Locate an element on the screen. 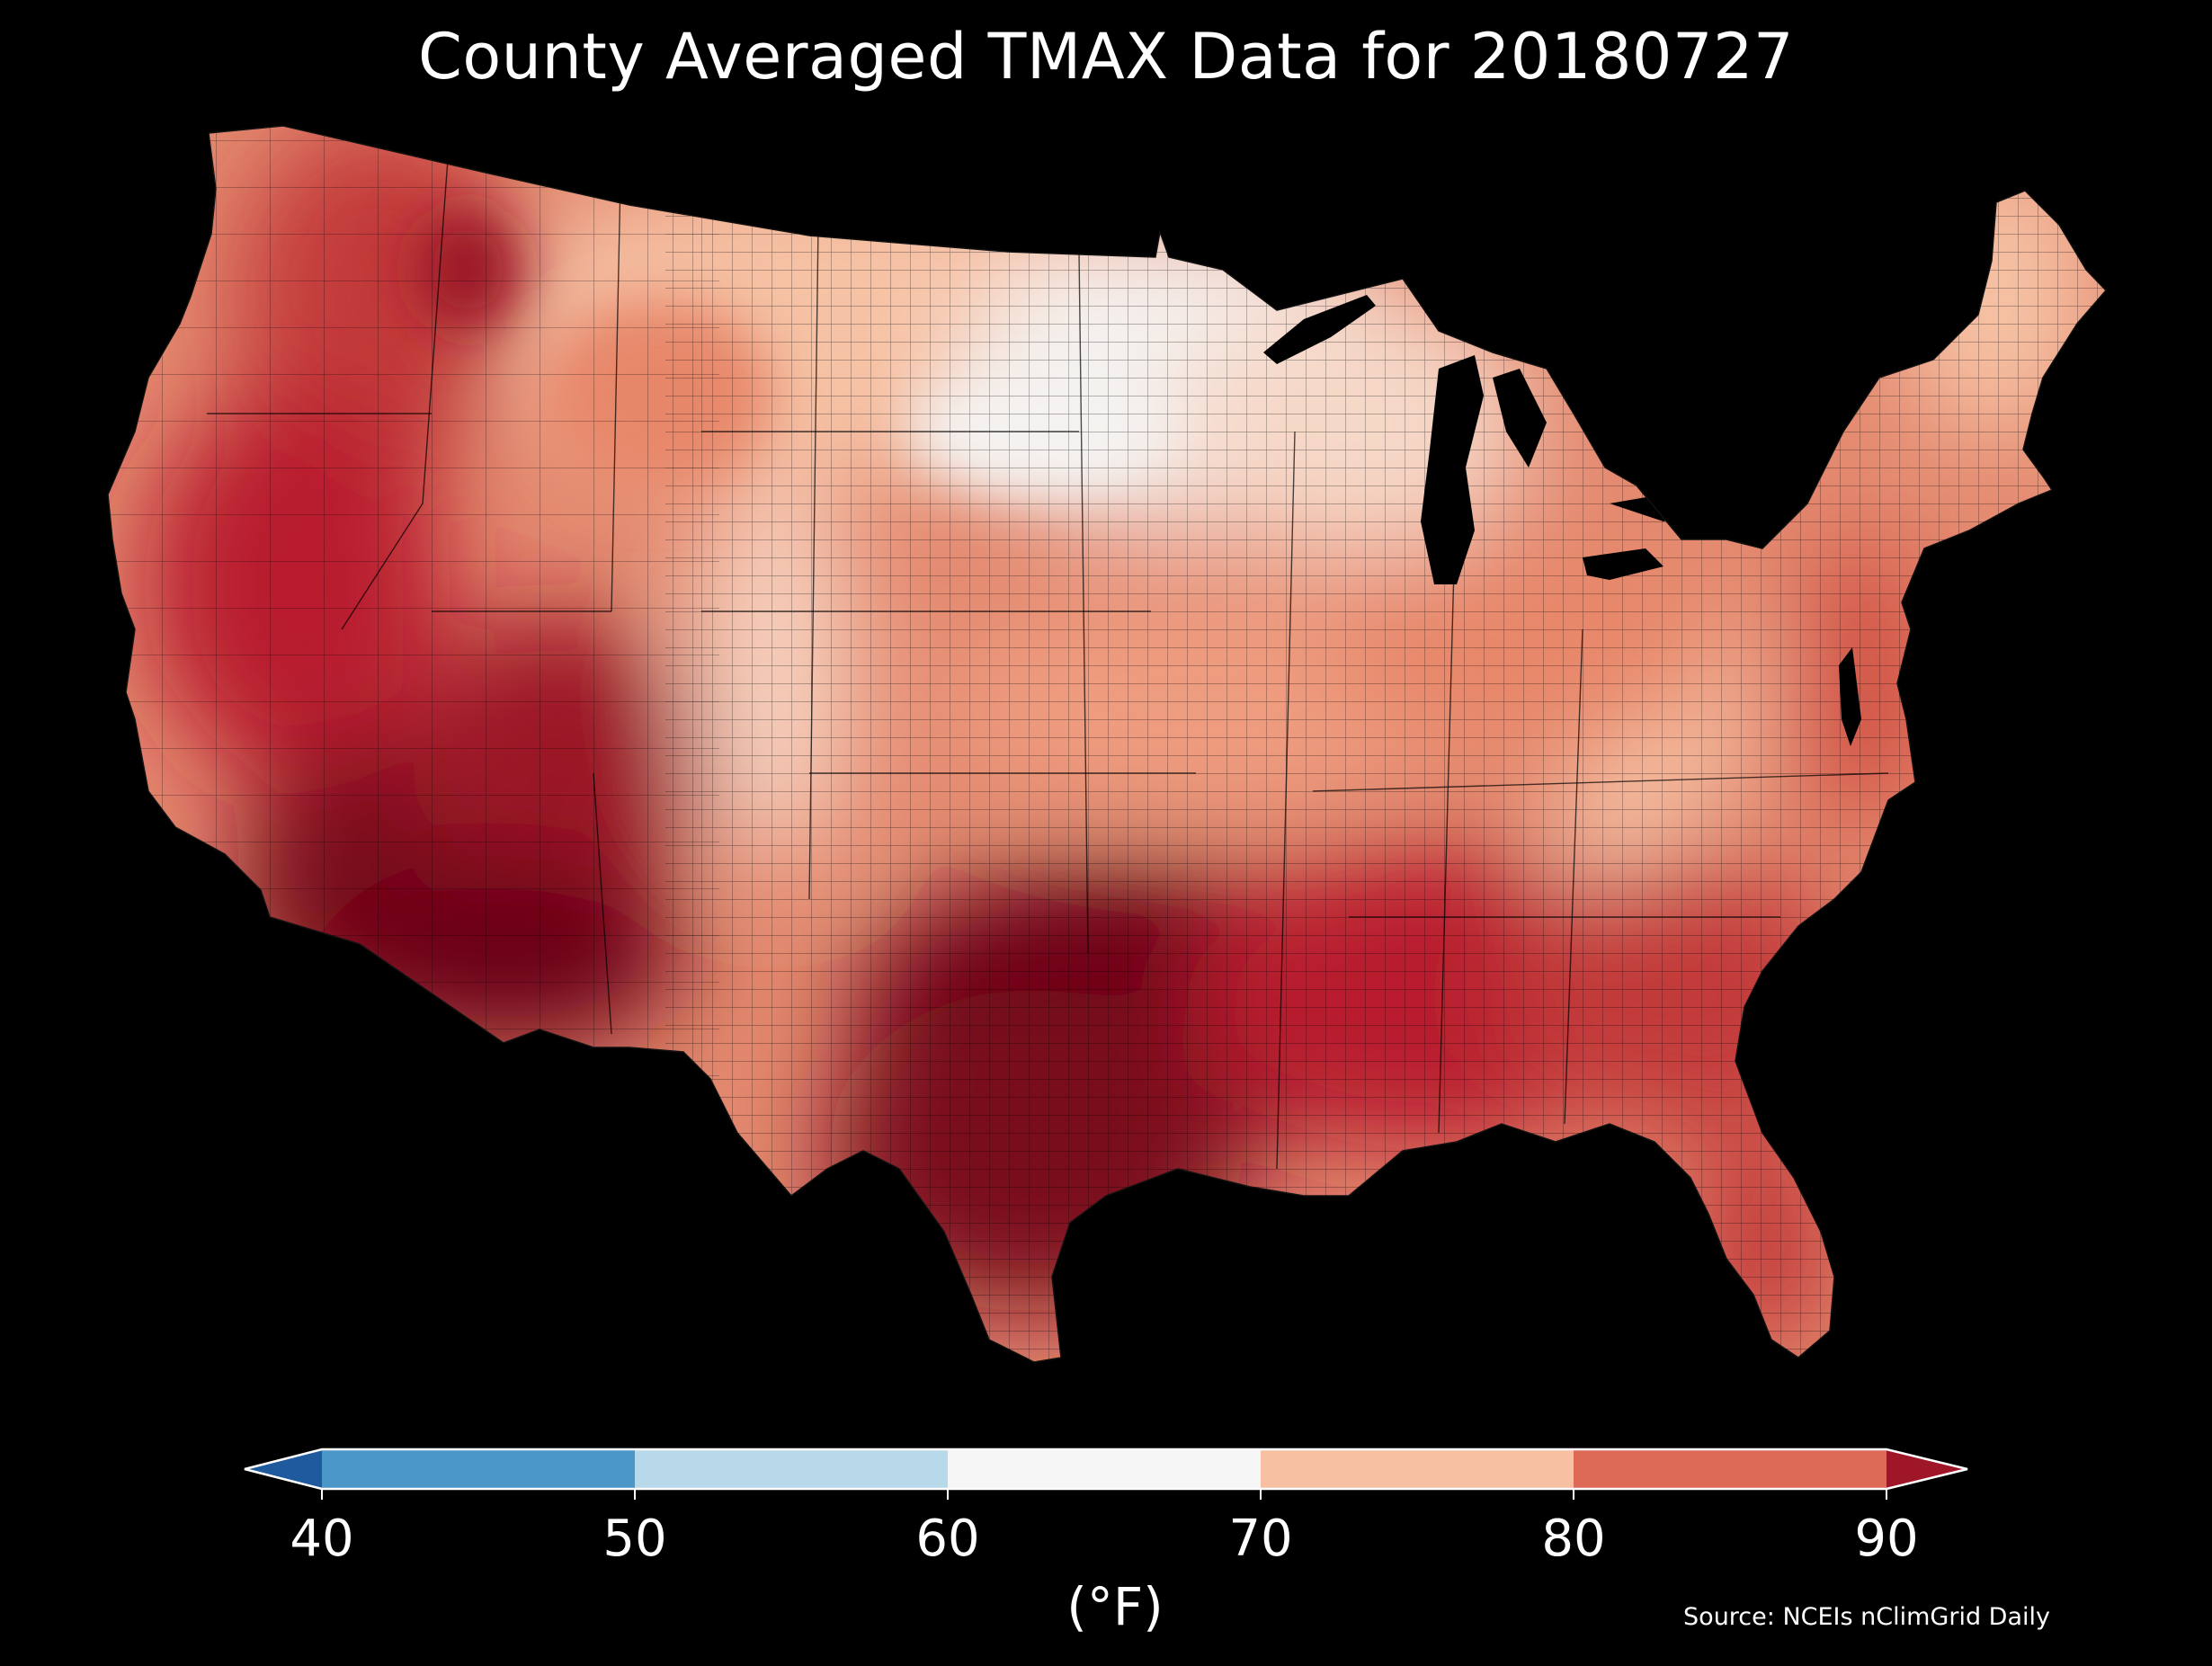 This screenshot has height=1666, width=2212. colorbar-extend-high is located at coordinates (1926, 1469).